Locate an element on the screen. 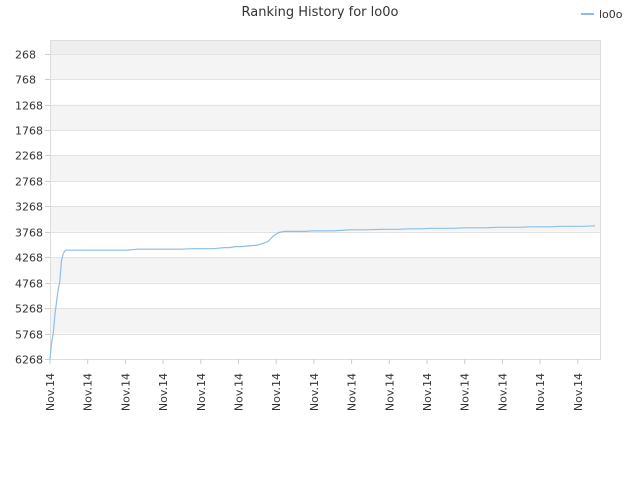  y-tick-label: 4268 is located at coordinates (29, 258).